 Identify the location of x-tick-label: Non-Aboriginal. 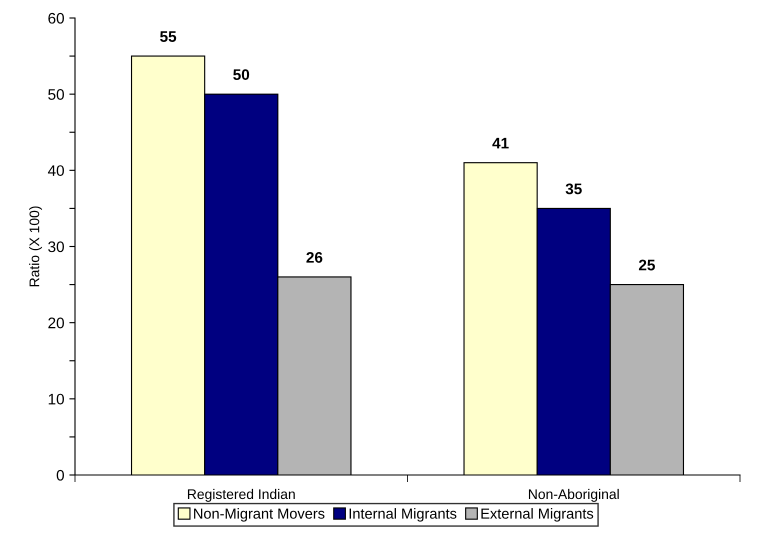
(573, 495).